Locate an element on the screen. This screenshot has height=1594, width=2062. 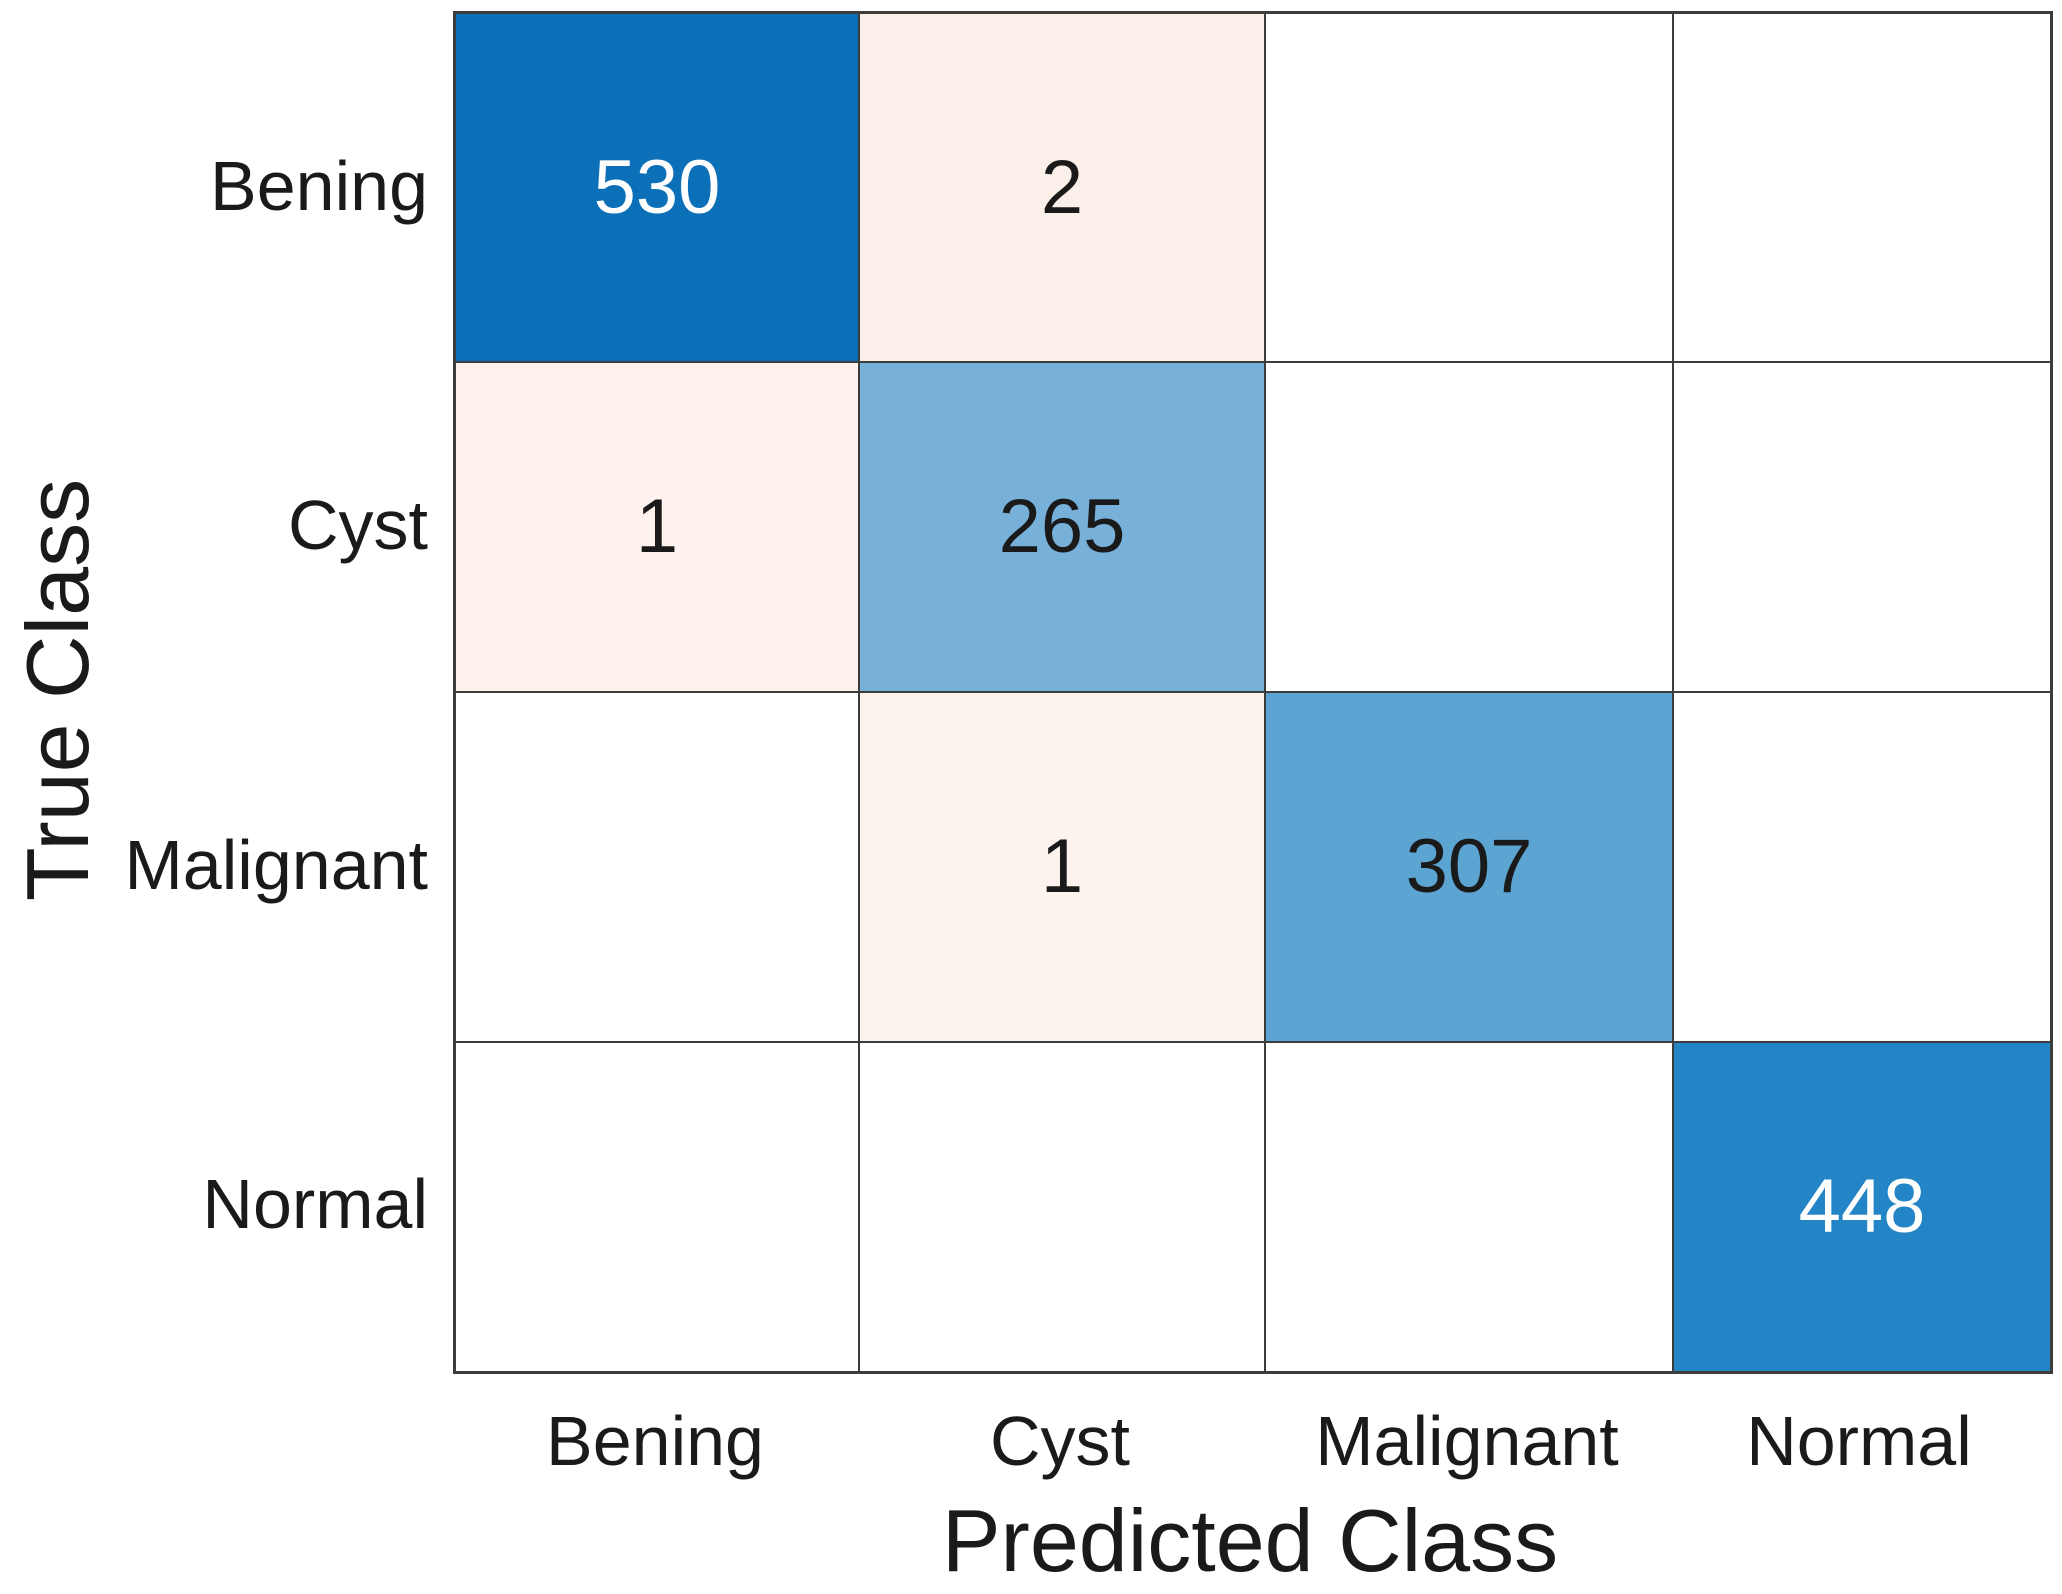
matrix-cell-malignant-bening is located at coordinates (658, 868).